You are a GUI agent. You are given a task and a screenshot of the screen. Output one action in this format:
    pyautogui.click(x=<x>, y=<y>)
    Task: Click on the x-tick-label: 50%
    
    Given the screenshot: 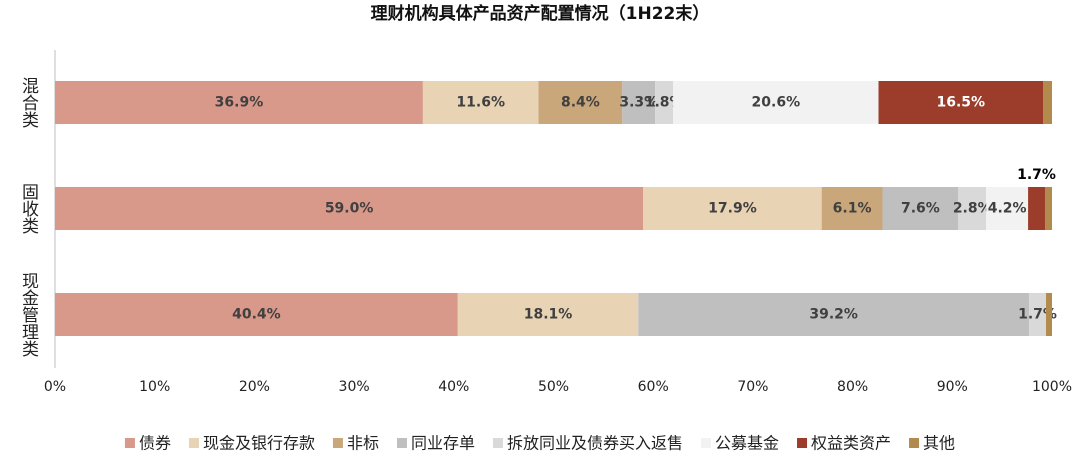 What is the action you would take?
    pyautogui.click(x=553, y=387)
    